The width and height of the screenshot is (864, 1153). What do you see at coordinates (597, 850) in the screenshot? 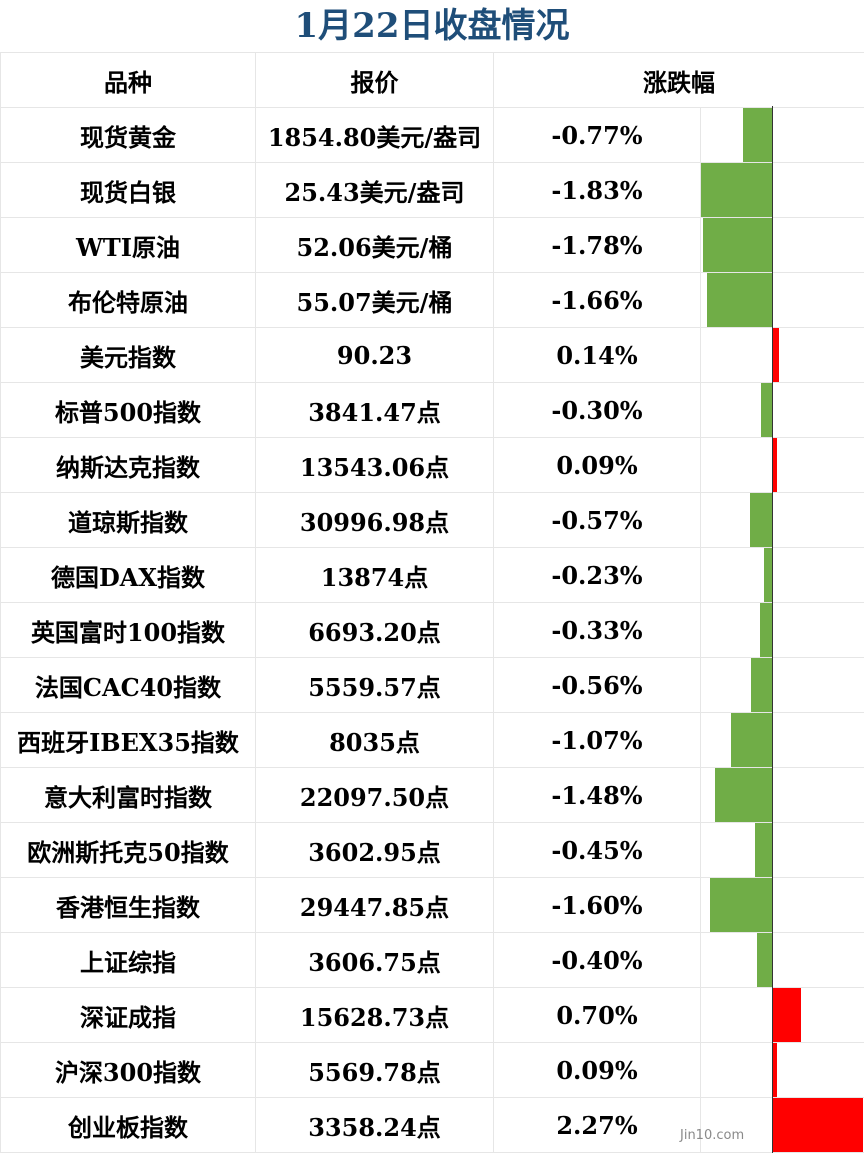
I see `change-cell: -0.45%` at bounding box center [597, 850].